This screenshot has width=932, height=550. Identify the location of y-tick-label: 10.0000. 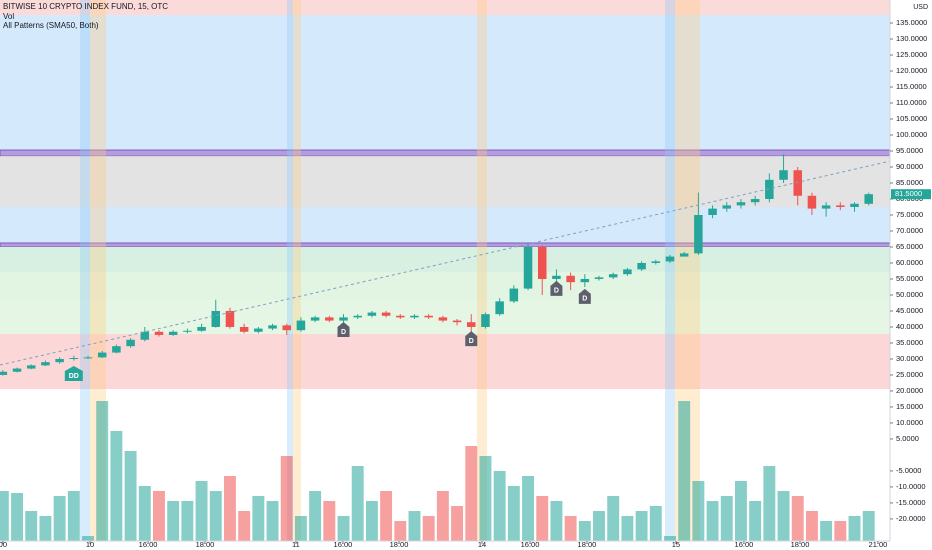
(909, 422).